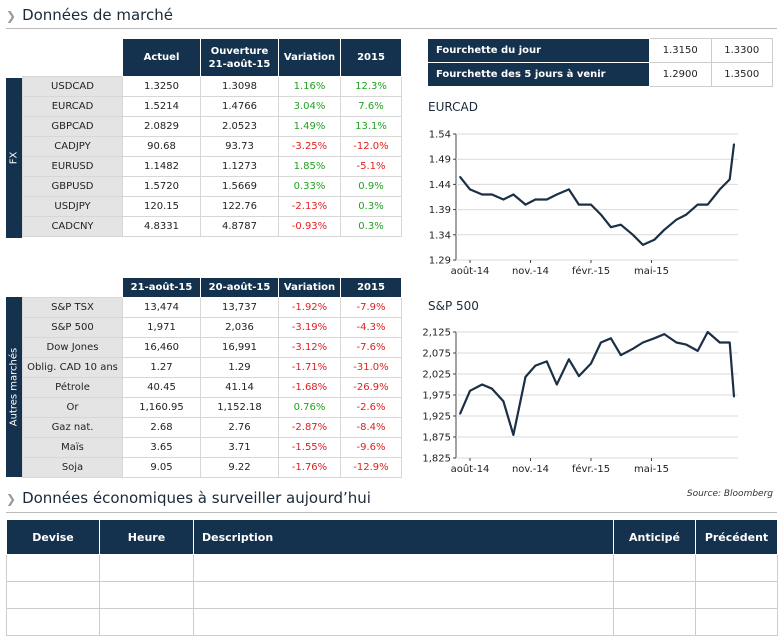 The width and height of the screenshot is (783, 636). What do you see at coordinates (239, 166) in the screenshot?
I see `cell-ouverture: 1.1273` at bounding box center [239, 166].